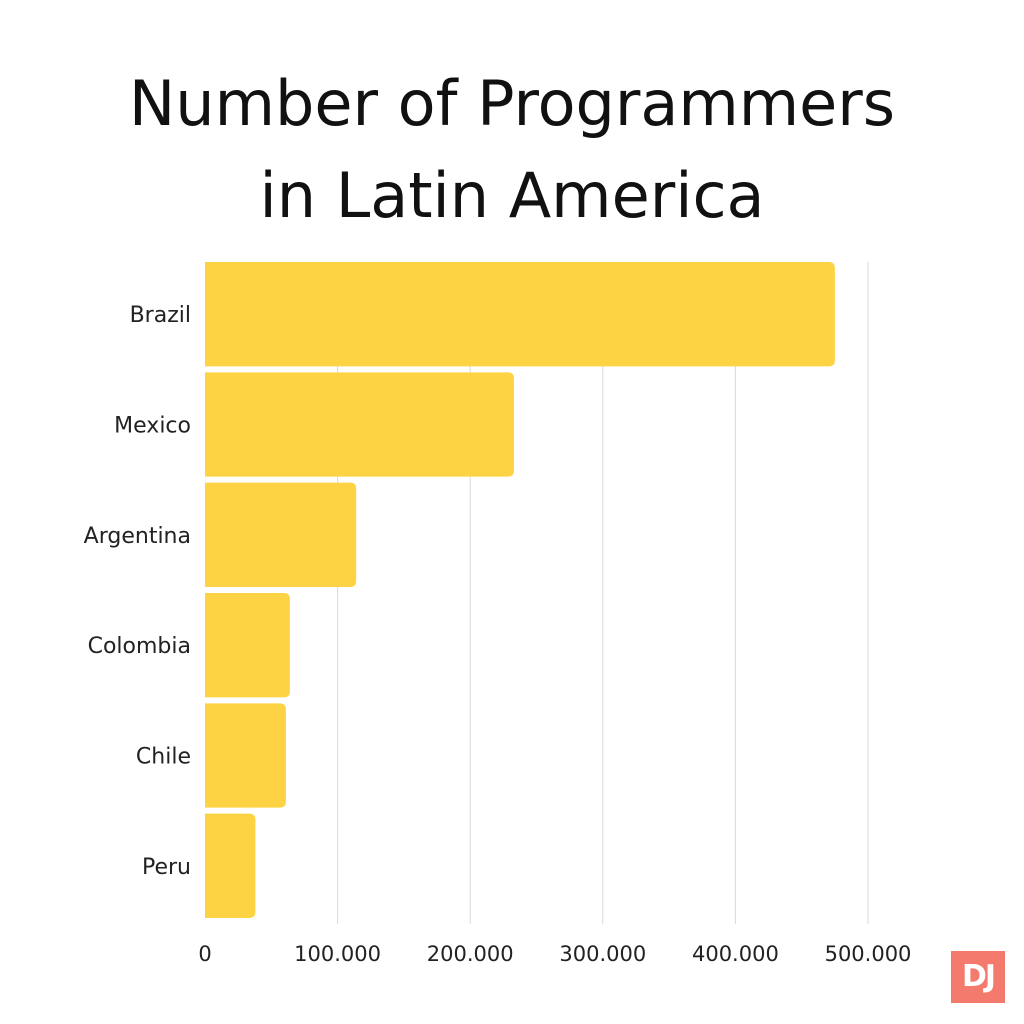 The width and height of the screenshot is (1024, 1024). I want to click on chart-title-line-1: Number of Programmers, so click(512, 103).